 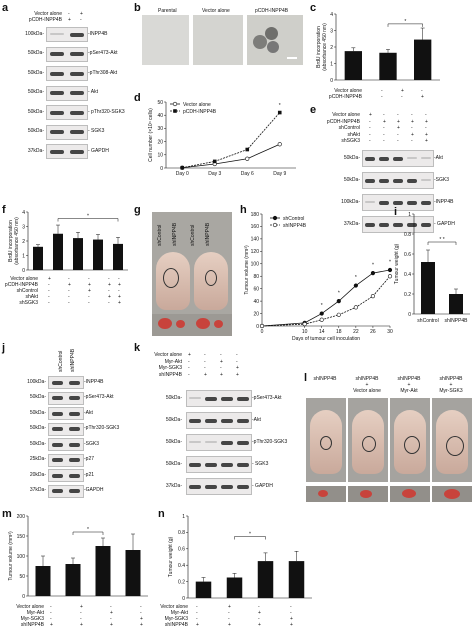 What do you see at coordinates (256, 277) in the screenshot?
I see `y-tick-label: 80` at bounding box center [256, 277].